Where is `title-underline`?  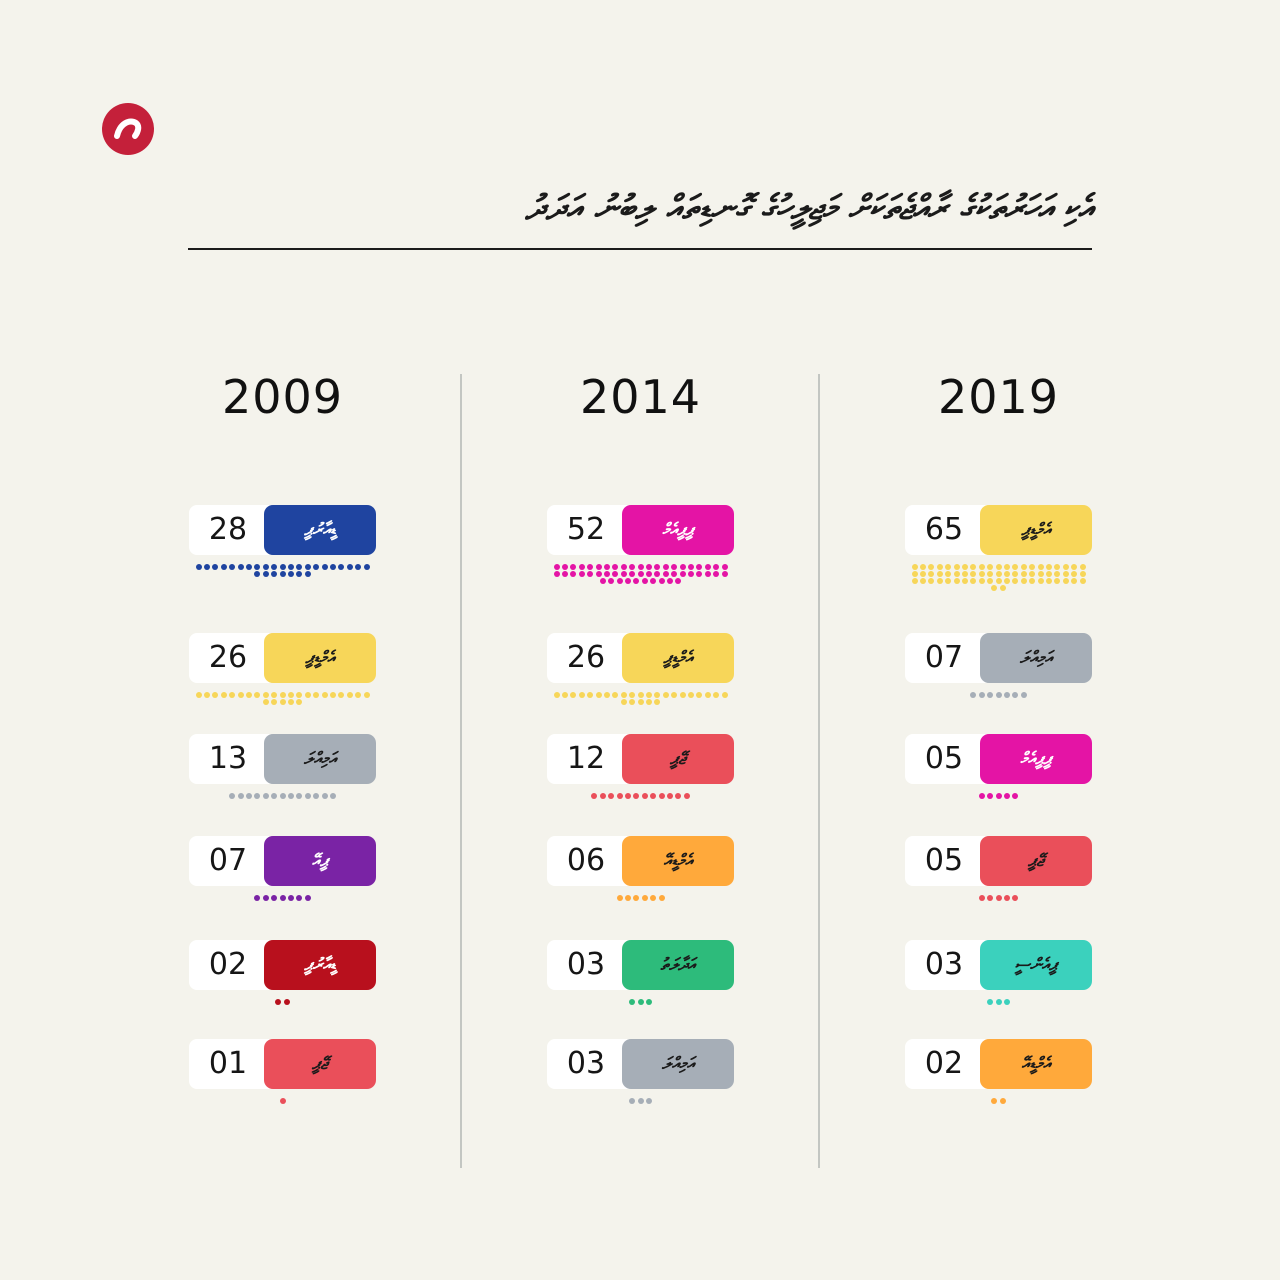
title-underline is located at coordinates (640, 249).